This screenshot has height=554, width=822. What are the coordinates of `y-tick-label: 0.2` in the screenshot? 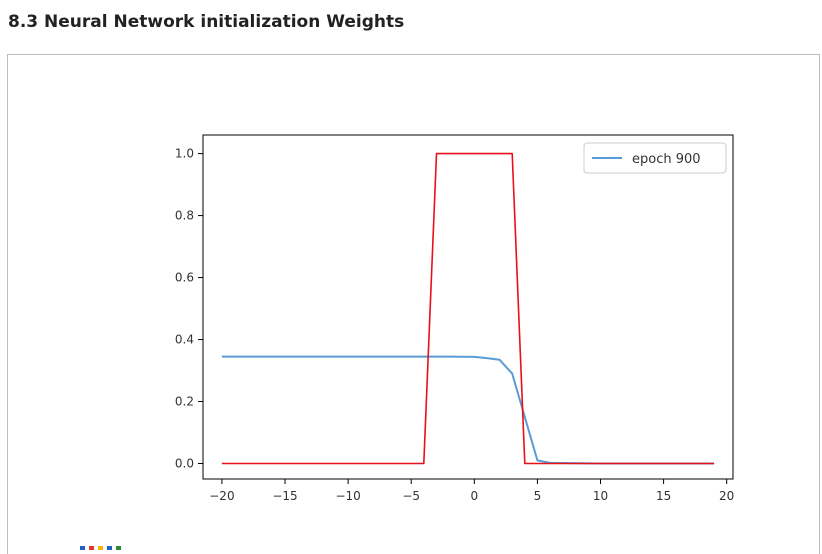 It's located at (184, 402).